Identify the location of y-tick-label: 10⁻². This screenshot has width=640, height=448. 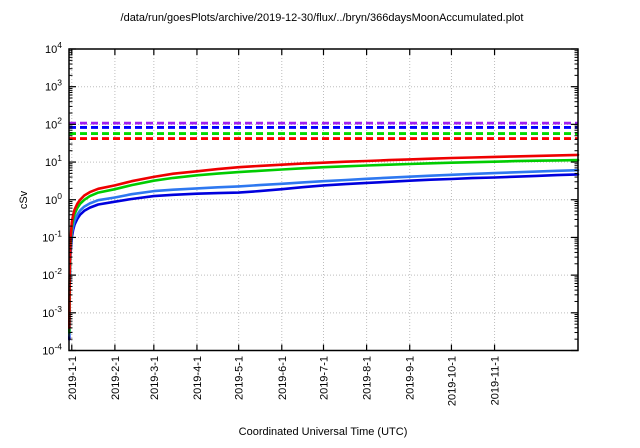
(52, 274).